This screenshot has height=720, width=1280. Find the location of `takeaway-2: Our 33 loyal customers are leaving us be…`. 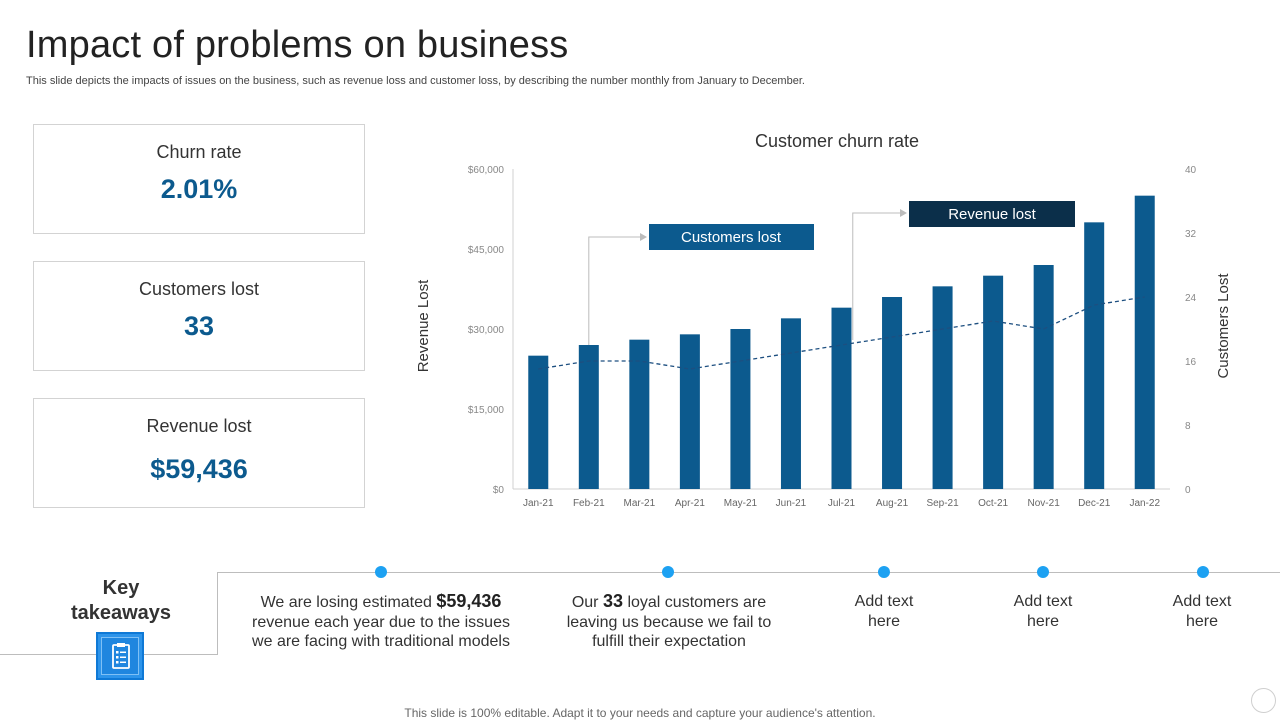

takeaway-2: Our 33 loyal customers are leaving us be… is located at coordinates (669, 621).